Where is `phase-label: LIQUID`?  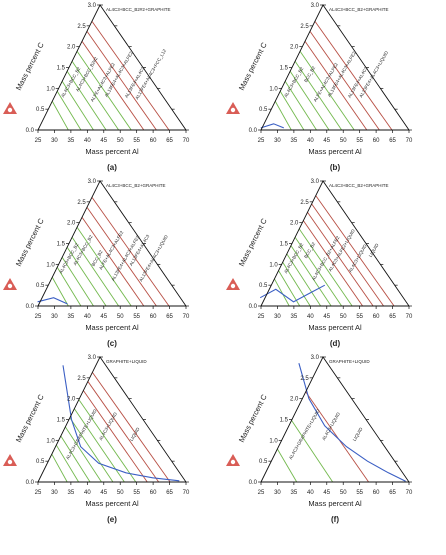
phase-label: LIQUID is located at coordinates (135, 434).